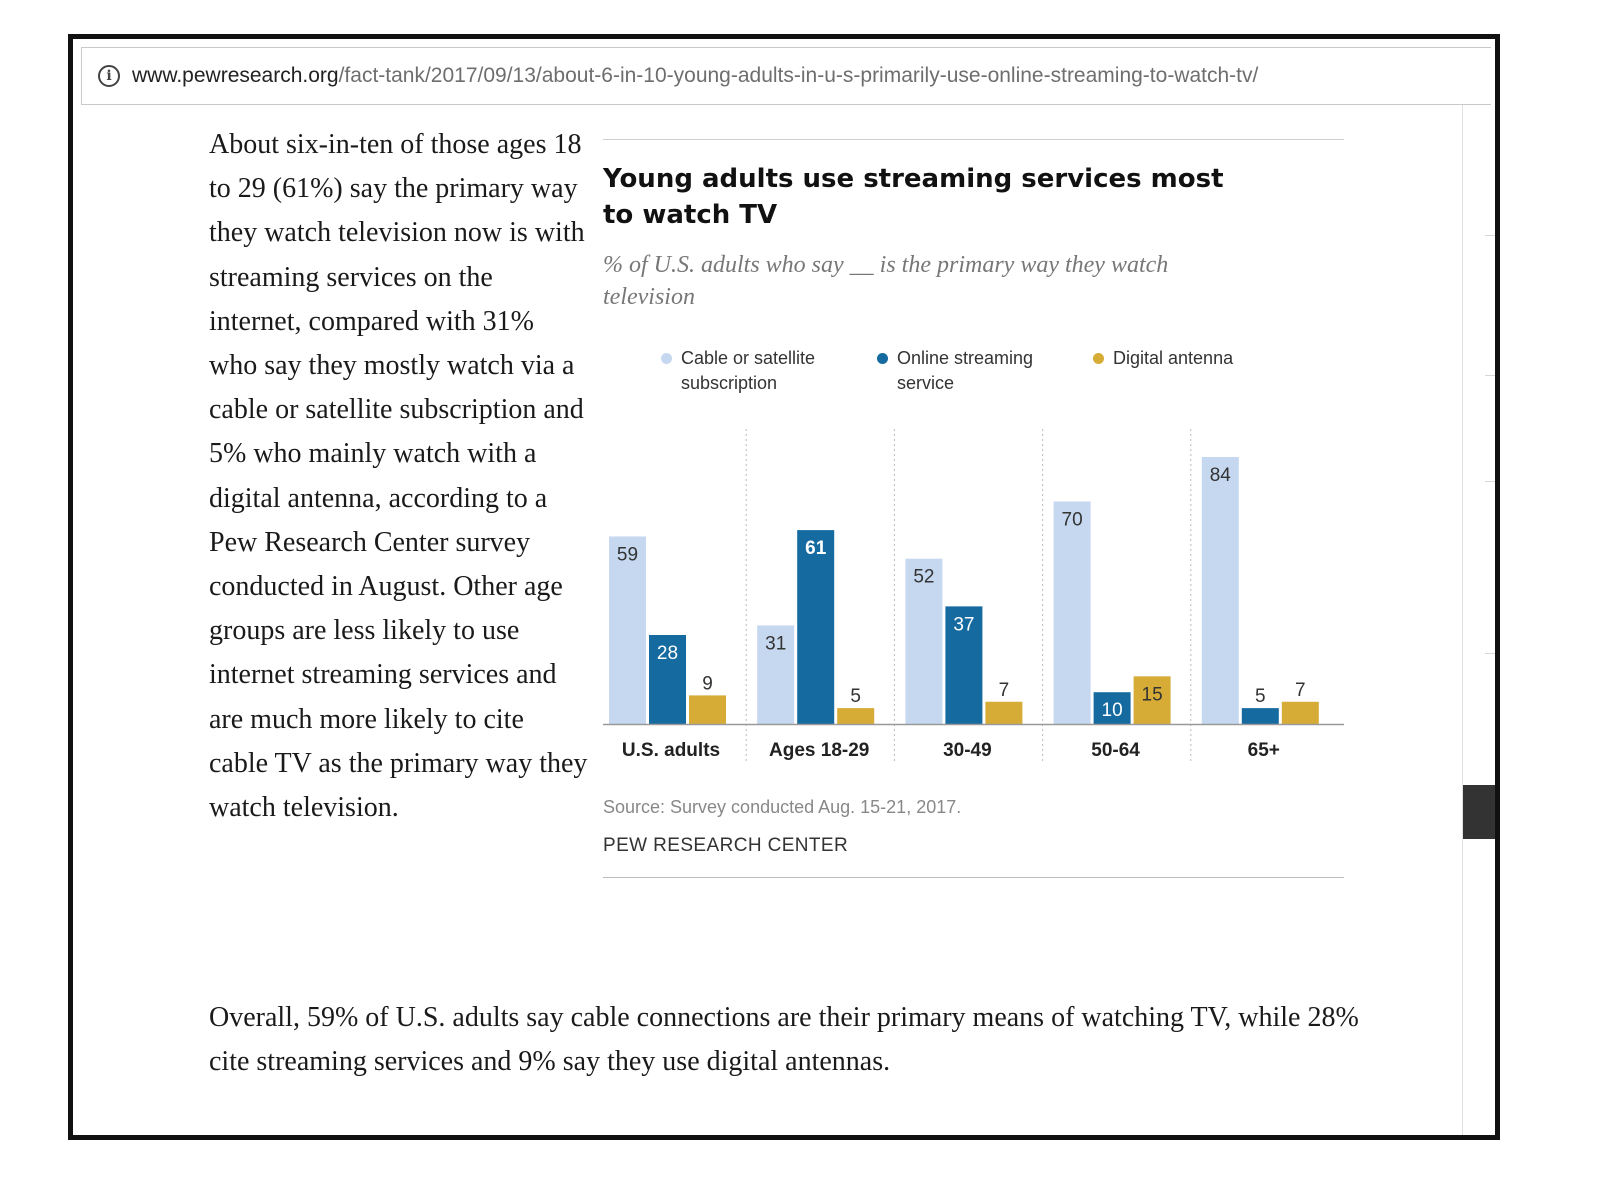  I want to click on legend-dot-streaming, so click(882, 358).